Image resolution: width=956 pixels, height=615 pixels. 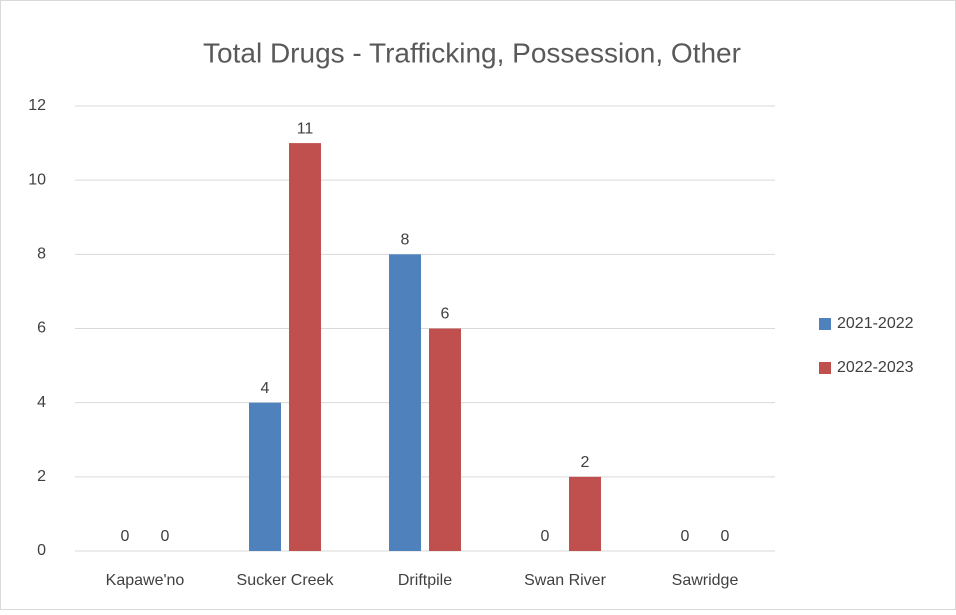 I want to click on x-tick-label: Sawridge, so click(x=705, y=580).